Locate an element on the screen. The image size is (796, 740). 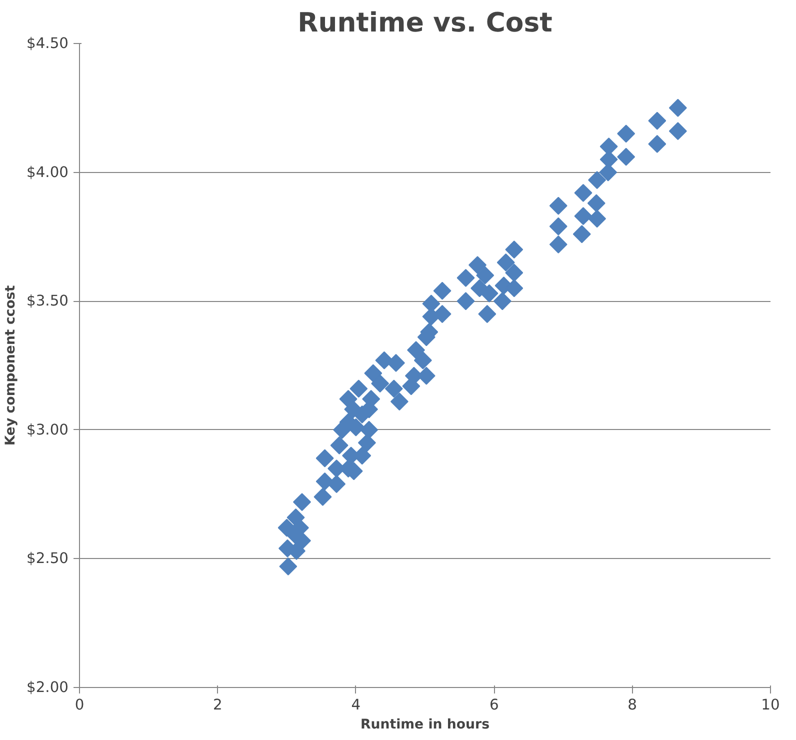
y-tick-label: $2.00 is located at coordinates (47, 687).